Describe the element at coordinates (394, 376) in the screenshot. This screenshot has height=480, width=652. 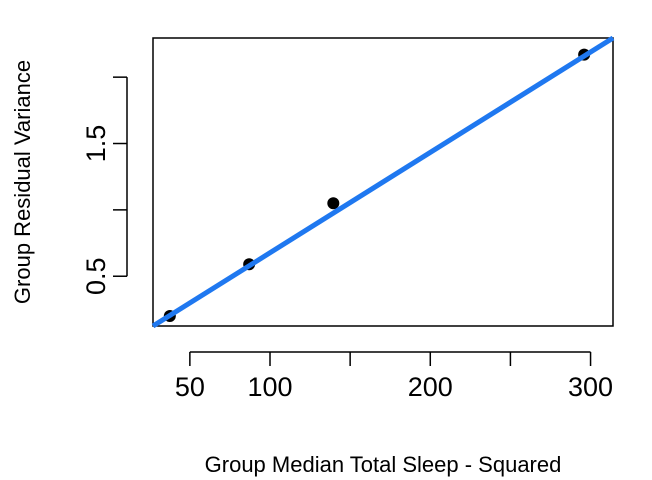
I see `x-axis: 50 100 200 300` at that location.